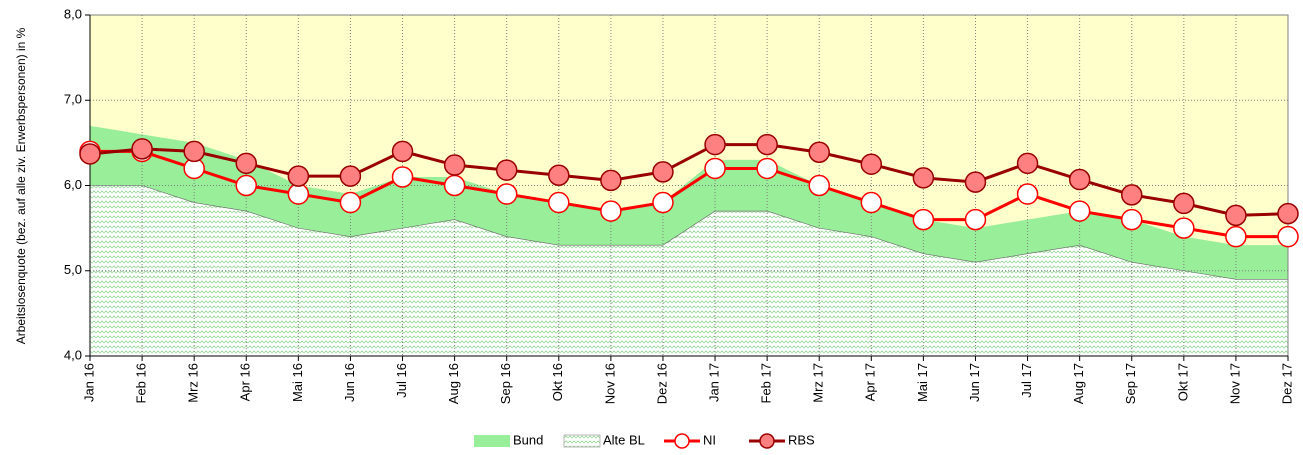  I want to click on x-tick-label: Nov 17, so click(1234, 383).